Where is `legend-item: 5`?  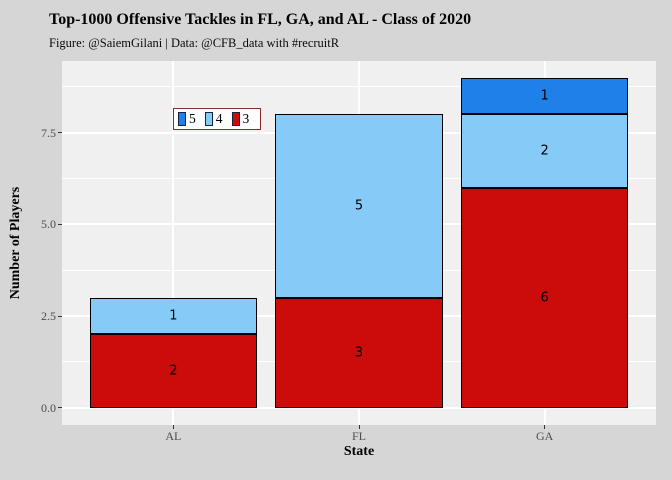
legend-item: 5 is located at coordinates (191, 119).